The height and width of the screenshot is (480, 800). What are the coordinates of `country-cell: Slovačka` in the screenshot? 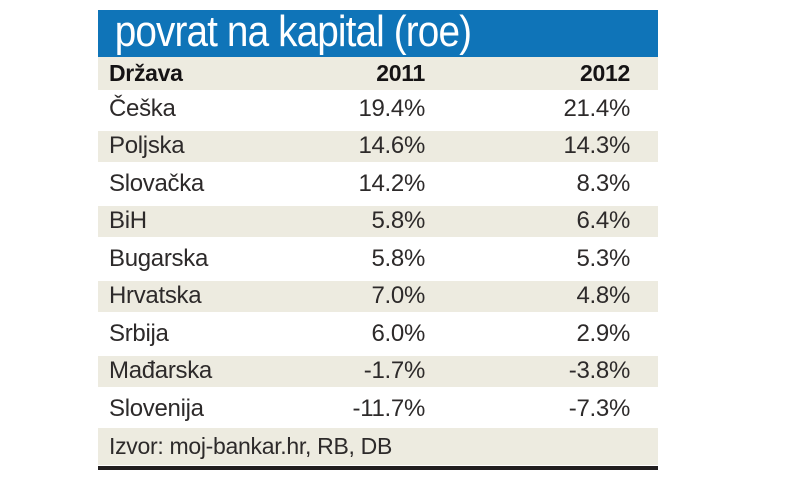 It's located at (156, 183).